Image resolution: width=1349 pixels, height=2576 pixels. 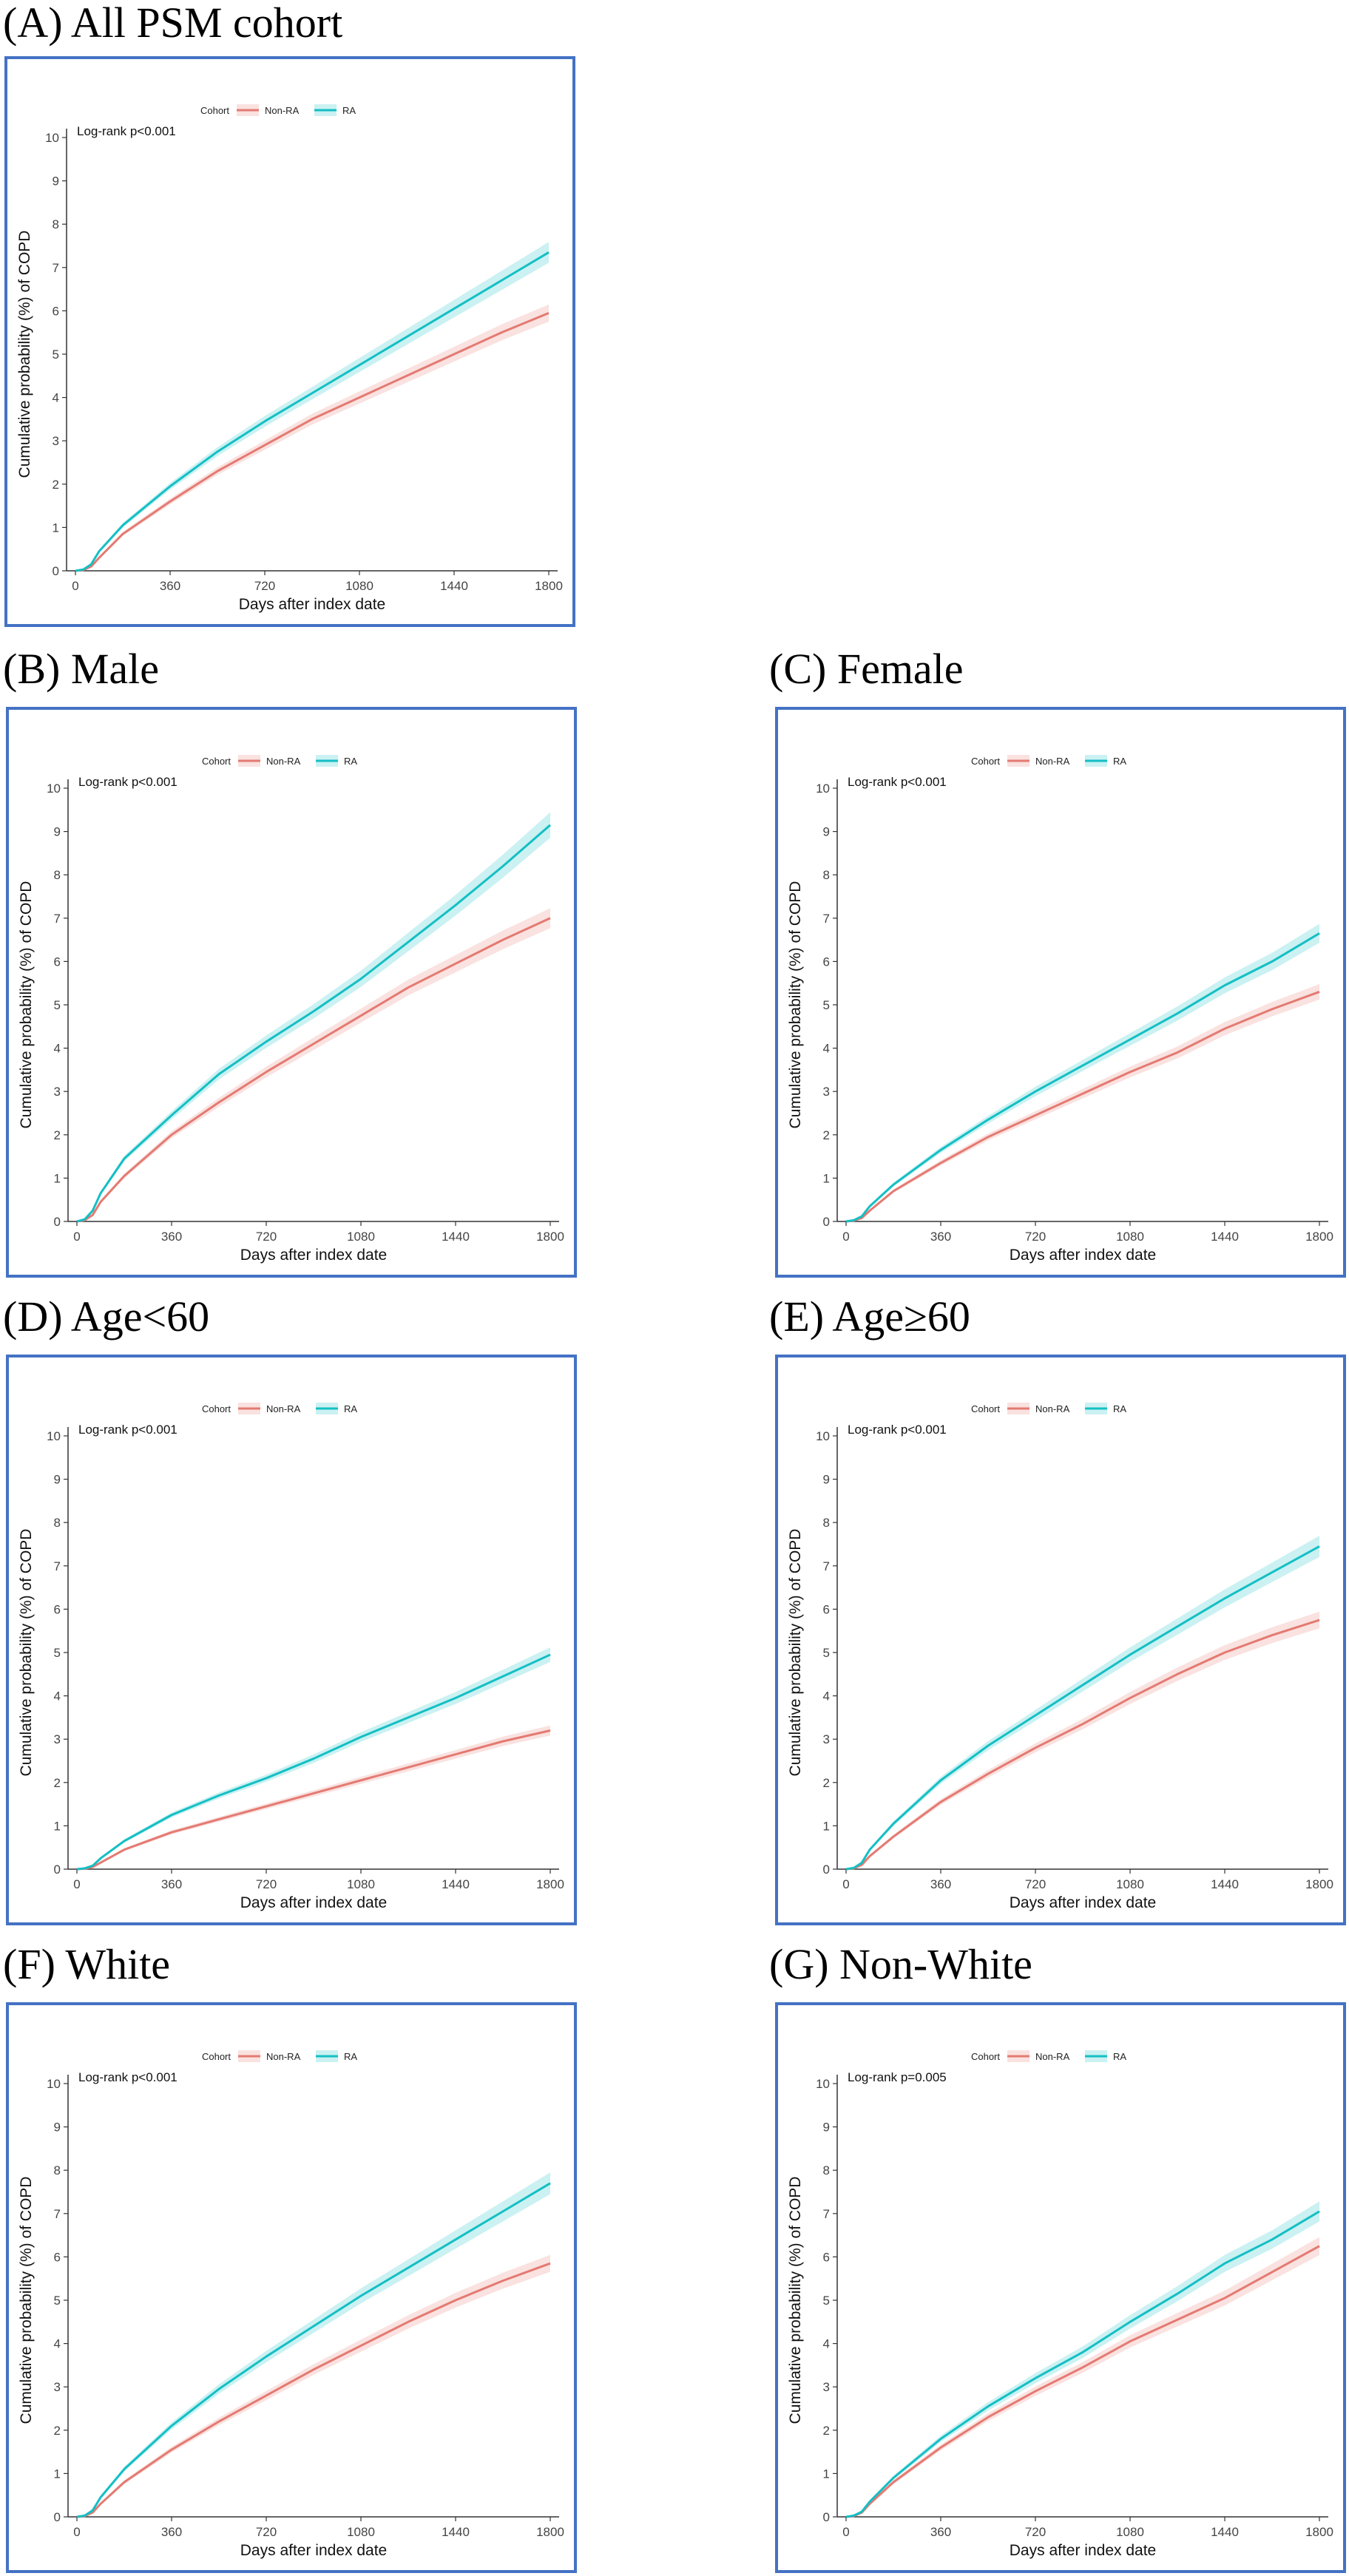 What do you see at coordinates (58, 832) in the screenshot?
I see `y-tick-label: 9` at bounding box center [58, 832].